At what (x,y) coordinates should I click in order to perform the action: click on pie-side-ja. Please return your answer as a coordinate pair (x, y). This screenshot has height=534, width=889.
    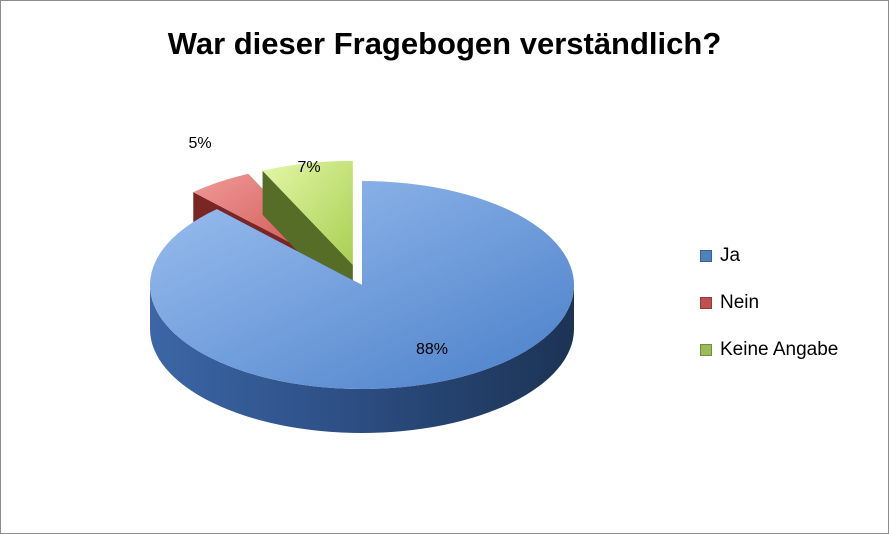
    Looking at the image, I should click on (362, 359).